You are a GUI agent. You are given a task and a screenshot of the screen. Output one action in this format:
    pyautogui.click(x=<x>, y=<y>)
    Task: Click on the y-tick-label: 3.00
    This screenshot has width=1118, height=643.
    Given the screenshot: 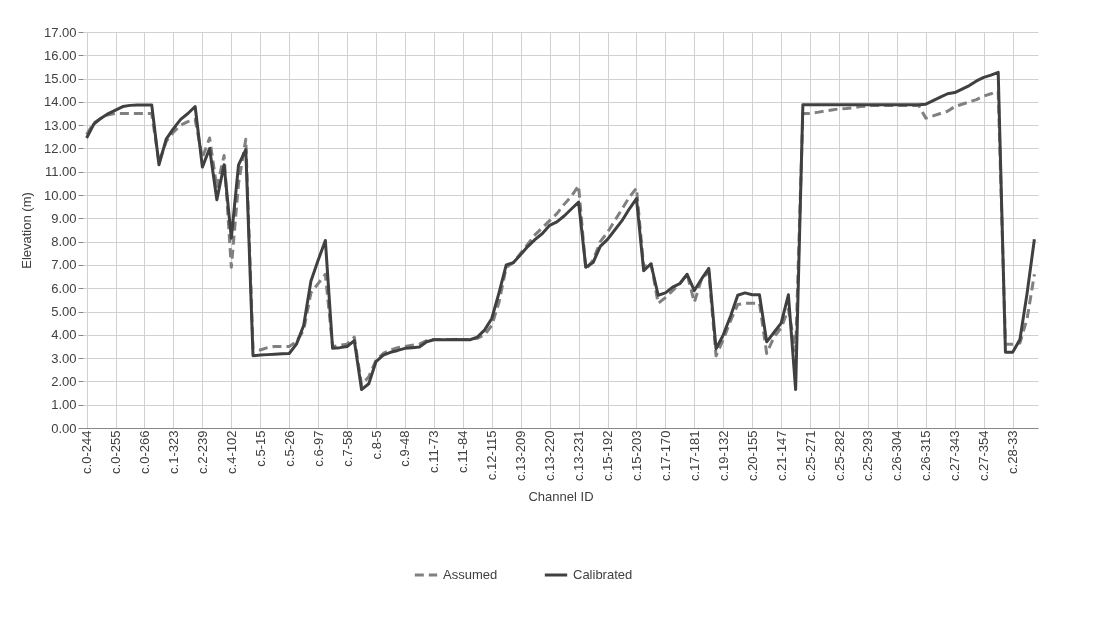 What is the action you would take?
    pyautogui.click(x=64, y=358)
    